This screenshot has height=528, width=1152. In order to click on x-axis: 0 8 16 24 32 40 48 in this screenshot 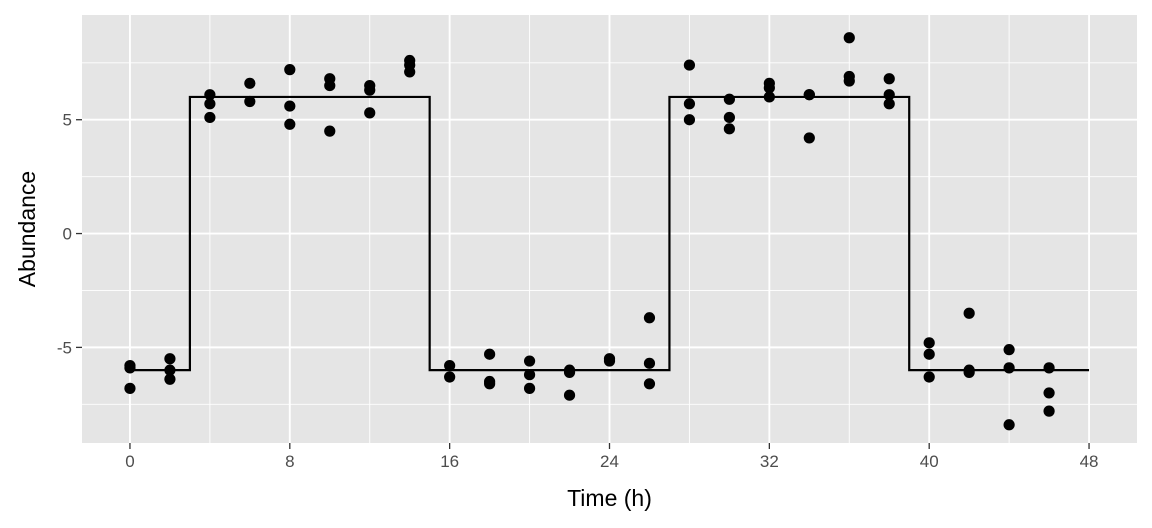, I will do `click(612, 457)`.